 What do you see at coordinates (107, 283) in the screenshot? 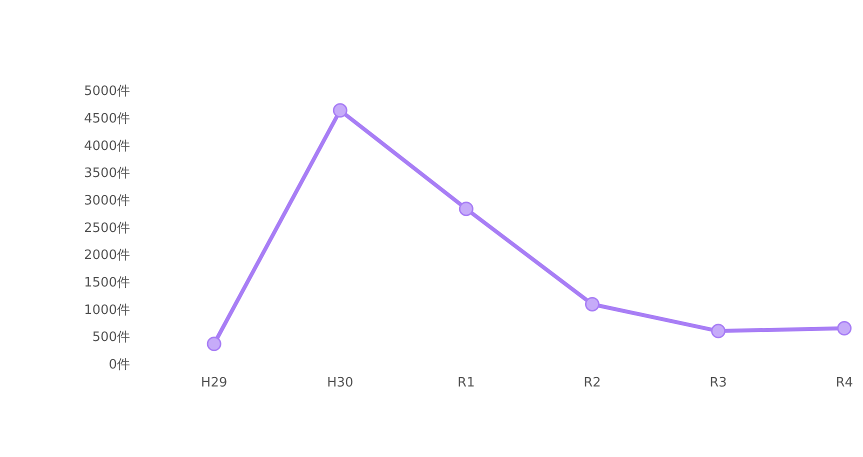
I see `y-tick-label: 1500件` at bounding box center [107, 283].